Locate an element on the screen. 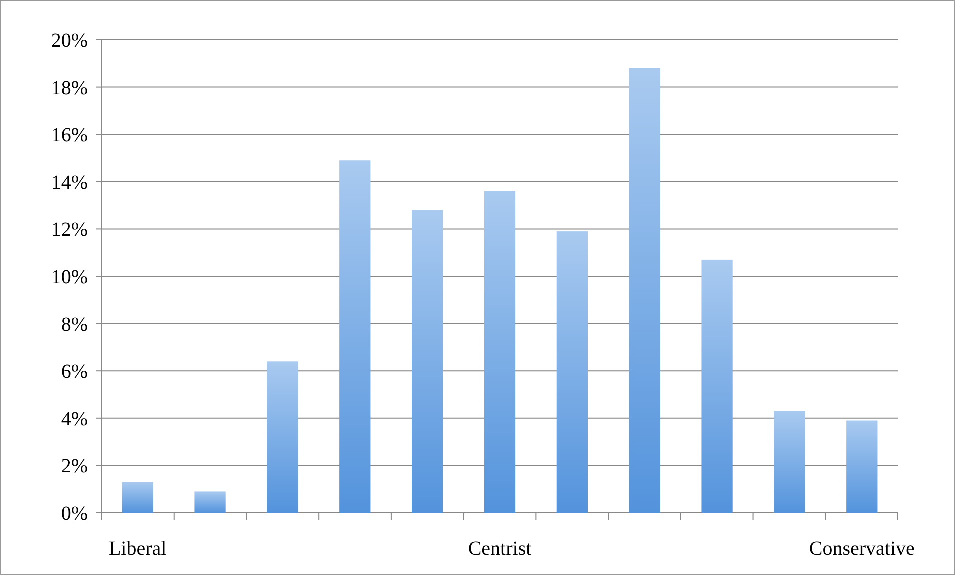 This screenshot has width=955, height=575. y-tick-label: 14% is located at coordinates (69, 183).